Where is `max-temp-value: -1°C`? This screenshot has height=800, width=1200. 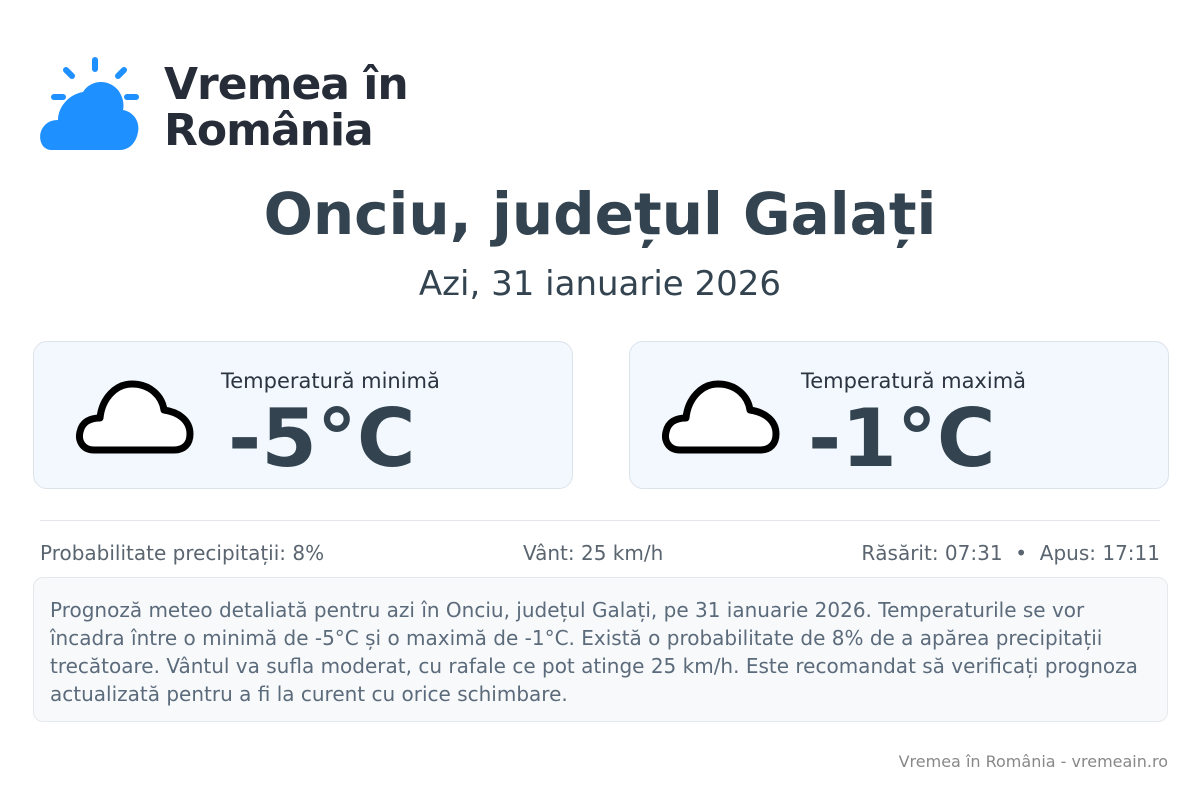
max-temp-value: -1°C is located at coordinates (902, 438).